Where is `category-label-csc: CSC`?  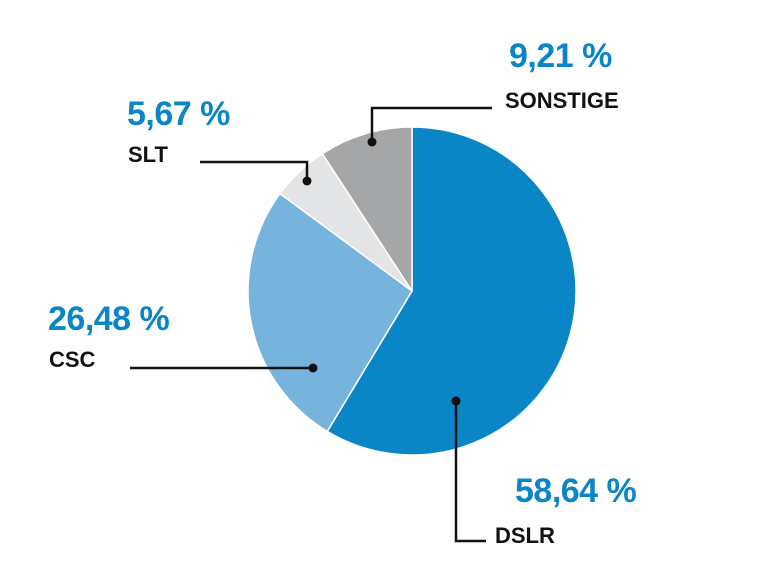
category-label-csc: CSC is located at coordinates (72, 359).